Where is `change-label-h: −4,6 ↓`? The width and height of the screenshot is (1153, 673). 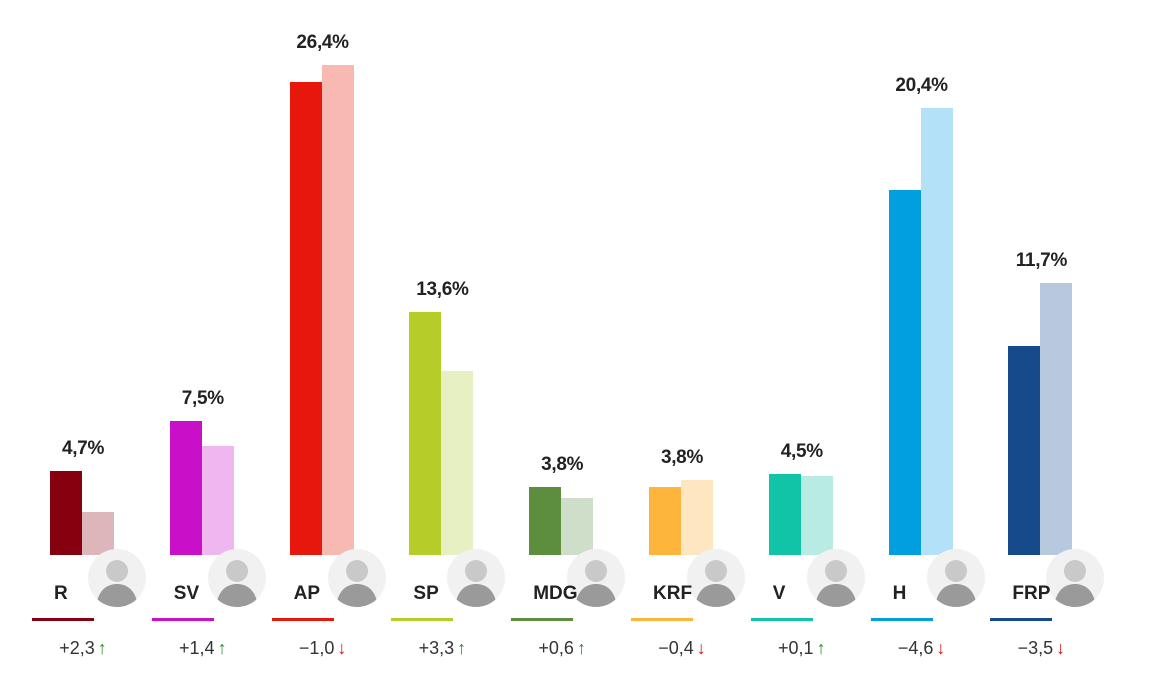
change-label-h: −4,6 ↓ is located at coordinates (922, 648).